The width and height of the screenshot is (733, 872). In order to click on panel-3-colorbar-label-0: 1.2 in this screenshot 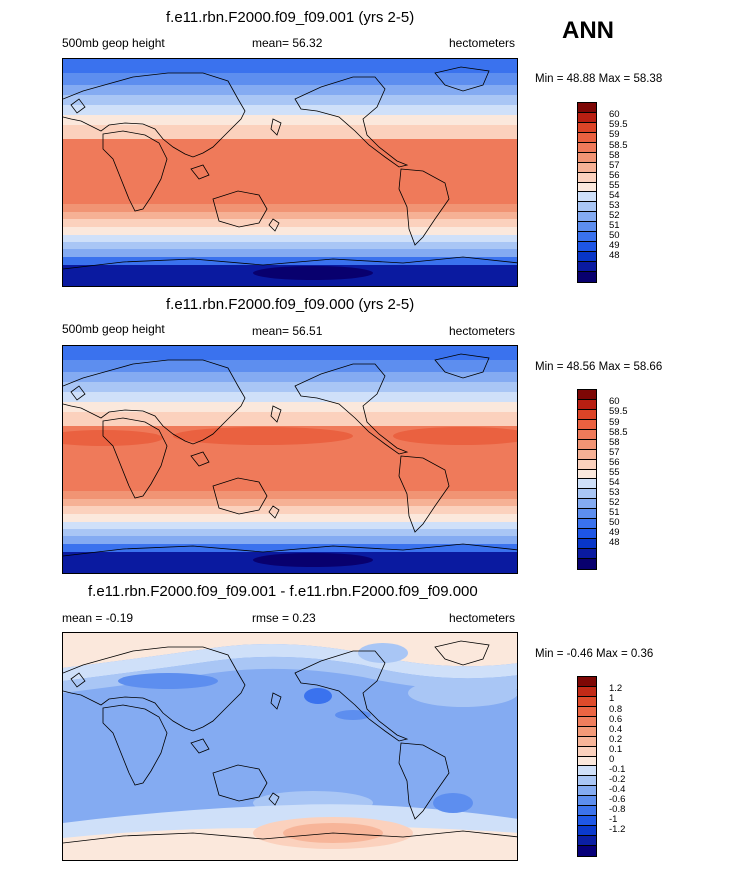, I will do `click(616, 688)`.